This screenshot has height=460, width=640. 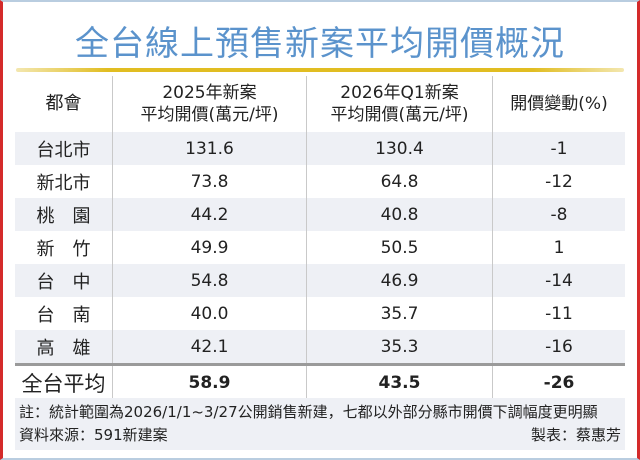 I want to click on table-row: 桃 園 44.2 40.8 -8, so click(x=320, y=214).